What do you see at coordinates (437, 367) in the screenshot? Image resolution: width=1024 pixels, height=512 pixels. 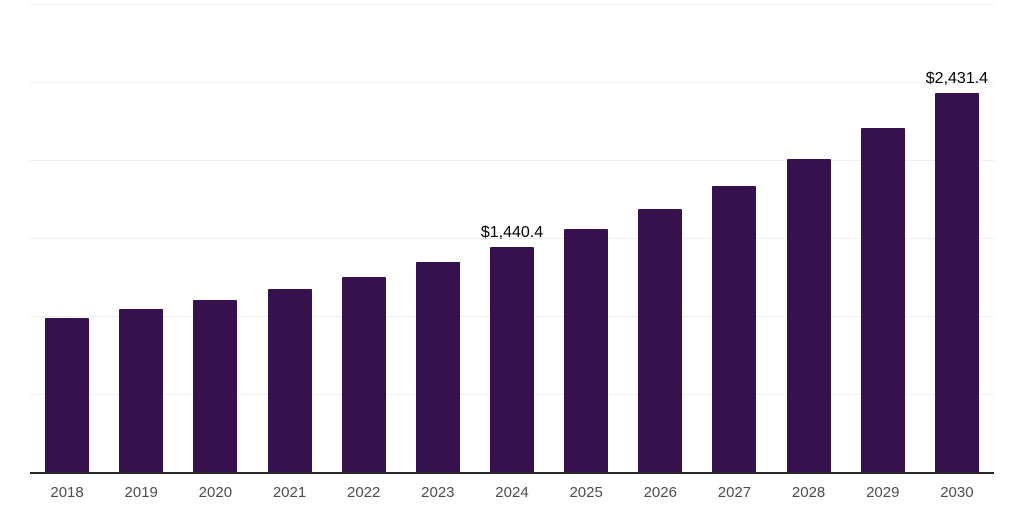 I see `bar-2023` at bounding box center [437, 367].